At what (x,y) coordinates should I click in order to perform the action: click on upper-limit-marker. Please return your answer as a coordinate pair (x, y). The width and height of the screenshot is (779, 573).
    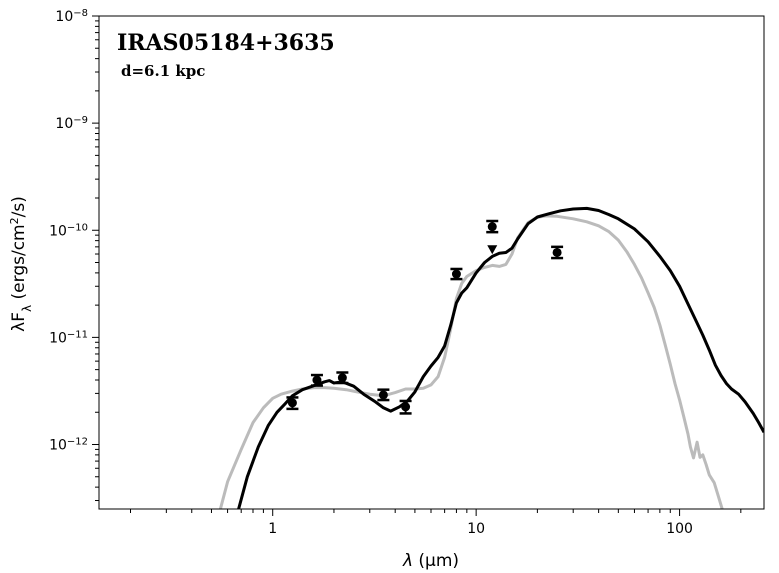
    Looking at the image, I should click on (492, 250).